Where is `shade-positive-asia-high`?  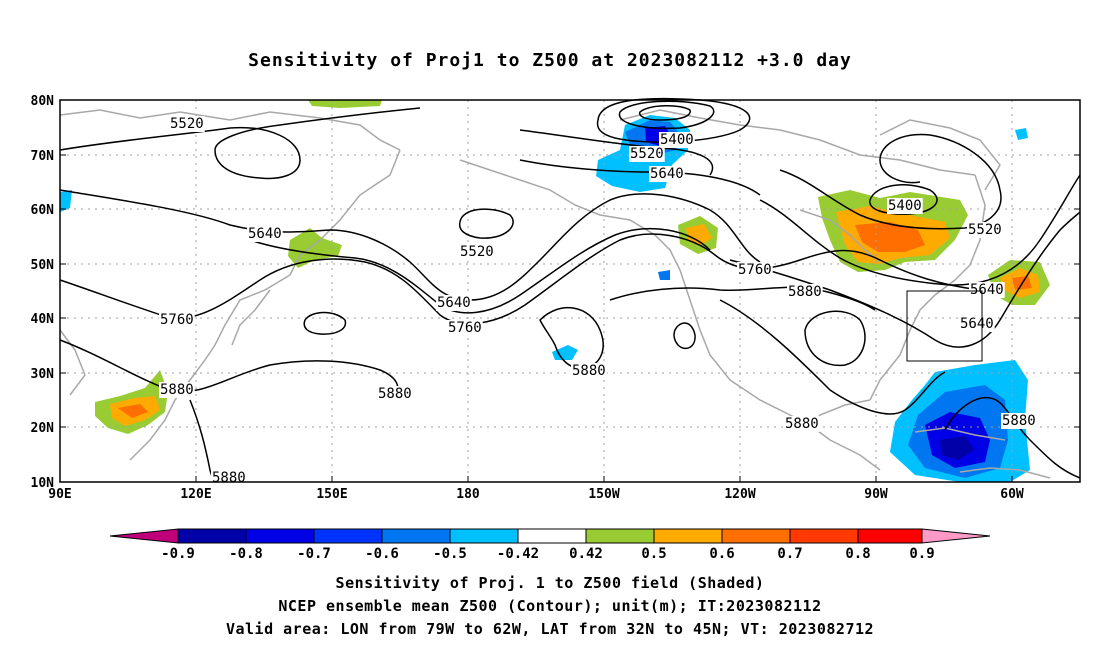
shade-positive-asia-high is located at coordinates (133, 411).